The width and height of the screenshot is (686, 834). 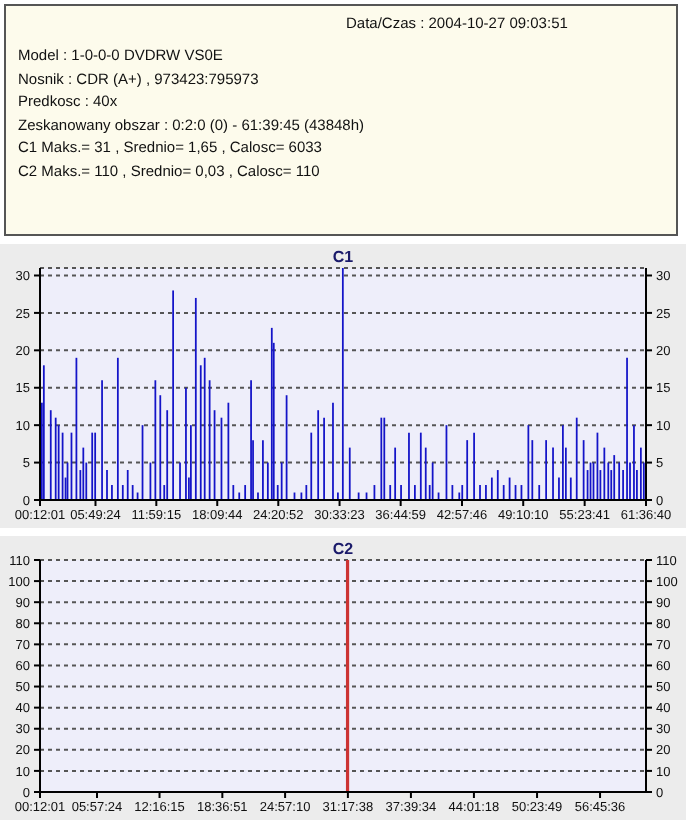 I want to click on chart-title: C2, so click(x=343, y=549).